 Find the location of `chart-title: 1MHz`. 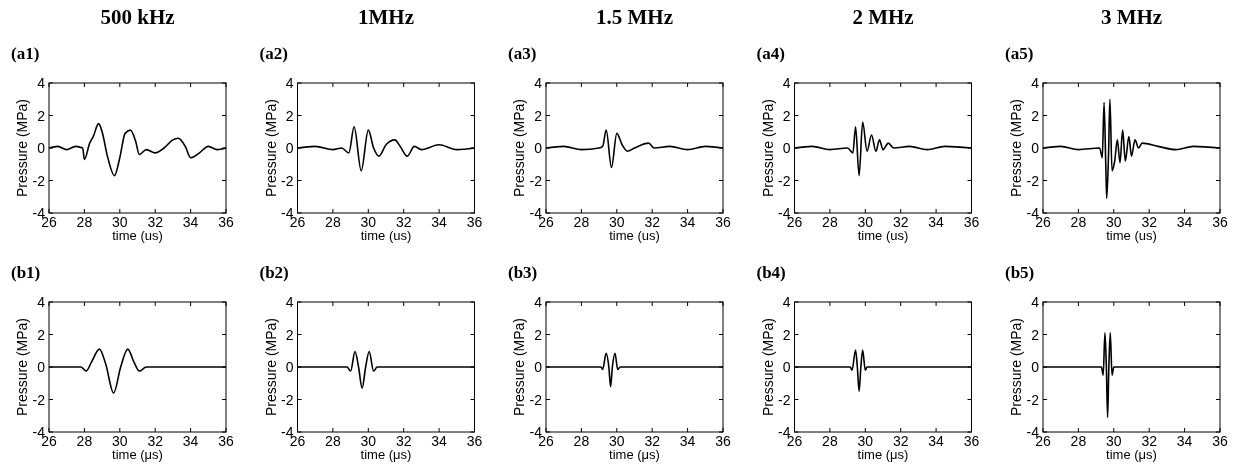

chart-title: 1MHz is located at coordinates (386, 17).